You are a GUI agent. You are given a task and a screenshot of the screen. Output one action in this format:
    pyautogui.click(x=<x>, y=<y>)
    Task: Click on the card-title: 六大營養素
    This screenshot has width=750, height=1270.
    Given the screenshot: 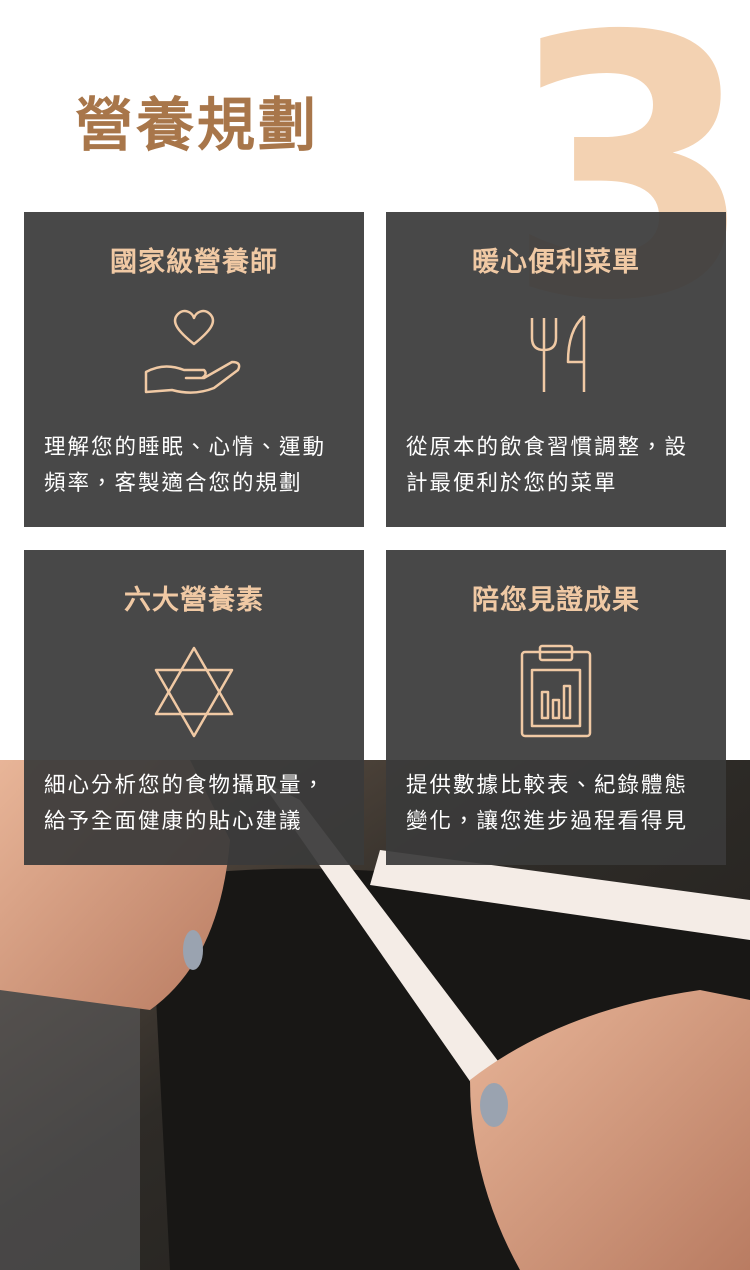 What is the action you would take?
    pyautogui.click(x=194, y=600)
    